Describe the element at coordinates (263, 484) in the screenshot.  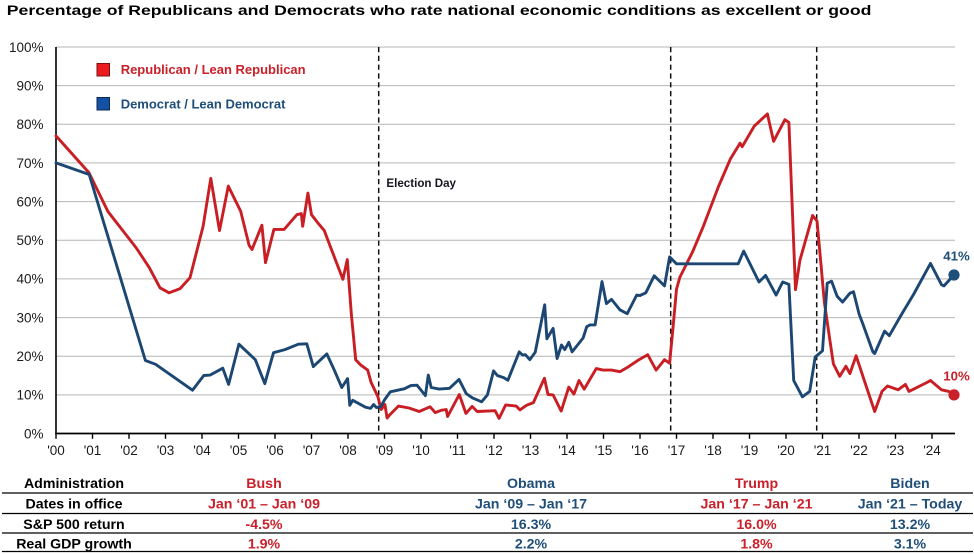
I see `svg-text: Bush` at that location.